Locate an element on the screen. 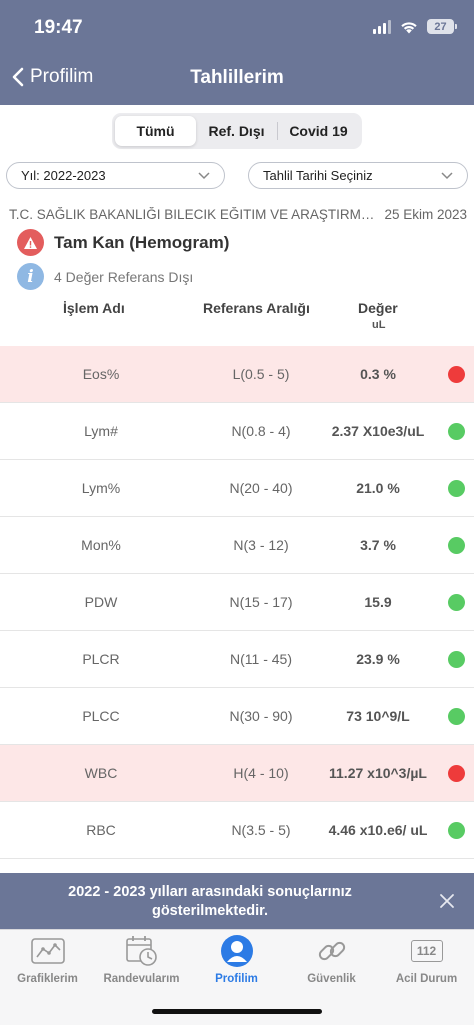  table-row: Lym# N(0.8 - 4) 2.37 X10e3/uL is located at coordinates (237, 431).